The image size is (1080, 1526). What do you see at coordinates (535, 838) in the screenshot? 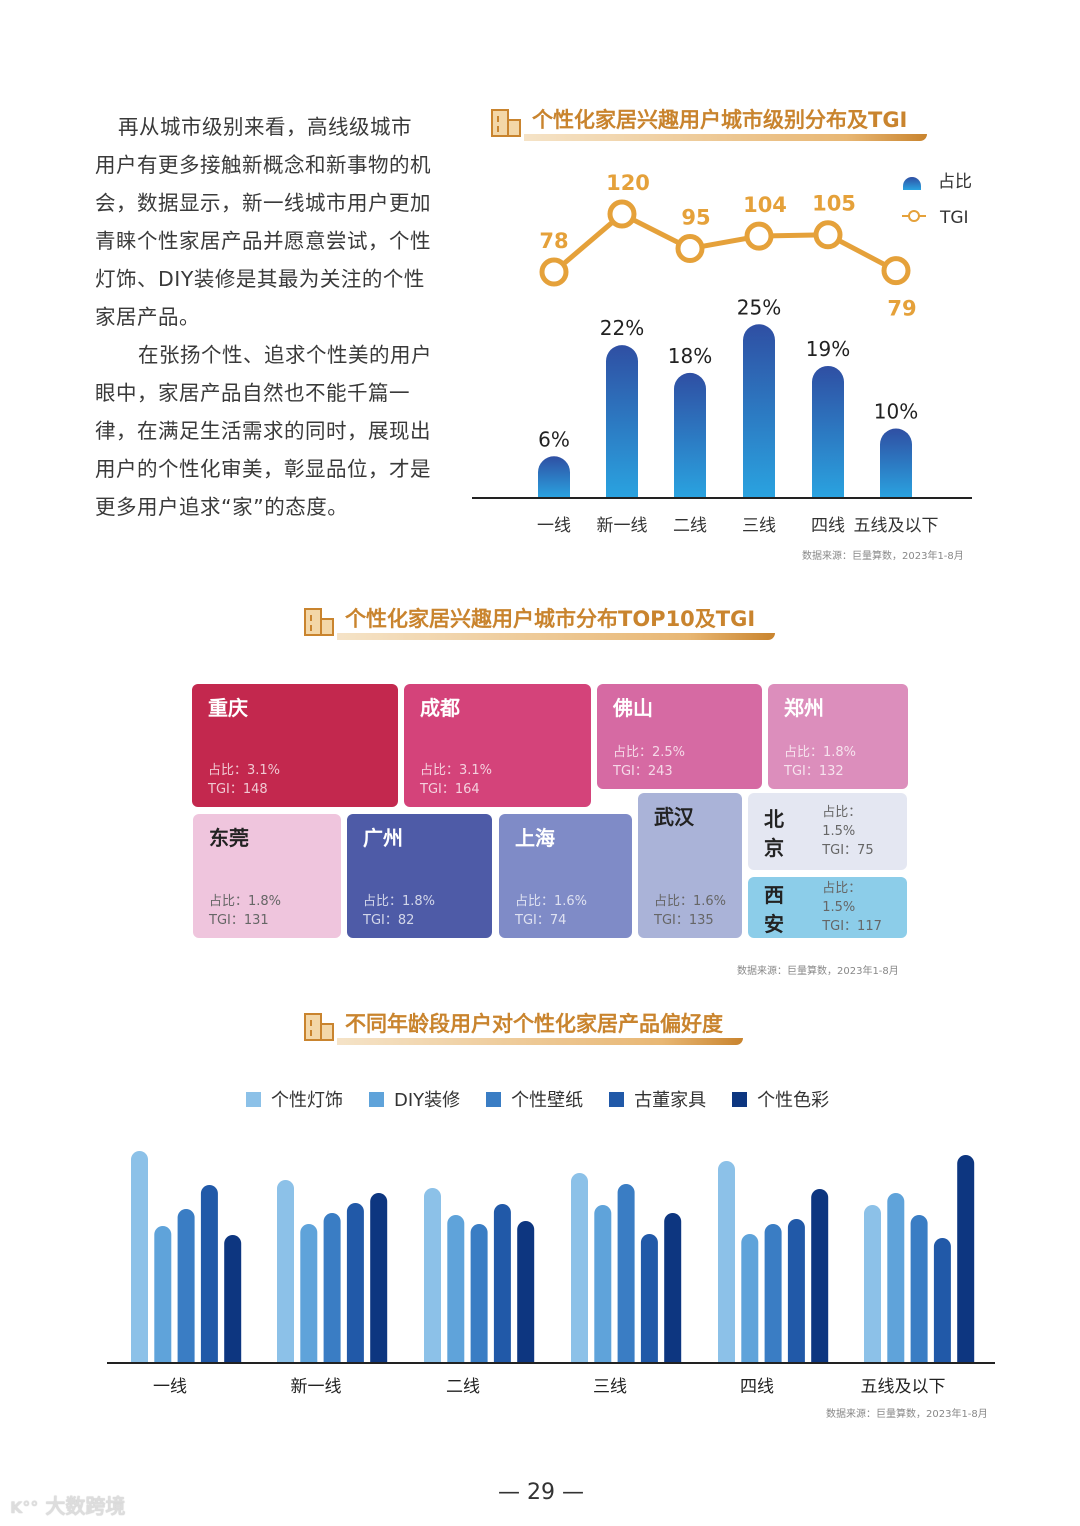
I see `city-name: 上海` at bounding box center [535, 838].